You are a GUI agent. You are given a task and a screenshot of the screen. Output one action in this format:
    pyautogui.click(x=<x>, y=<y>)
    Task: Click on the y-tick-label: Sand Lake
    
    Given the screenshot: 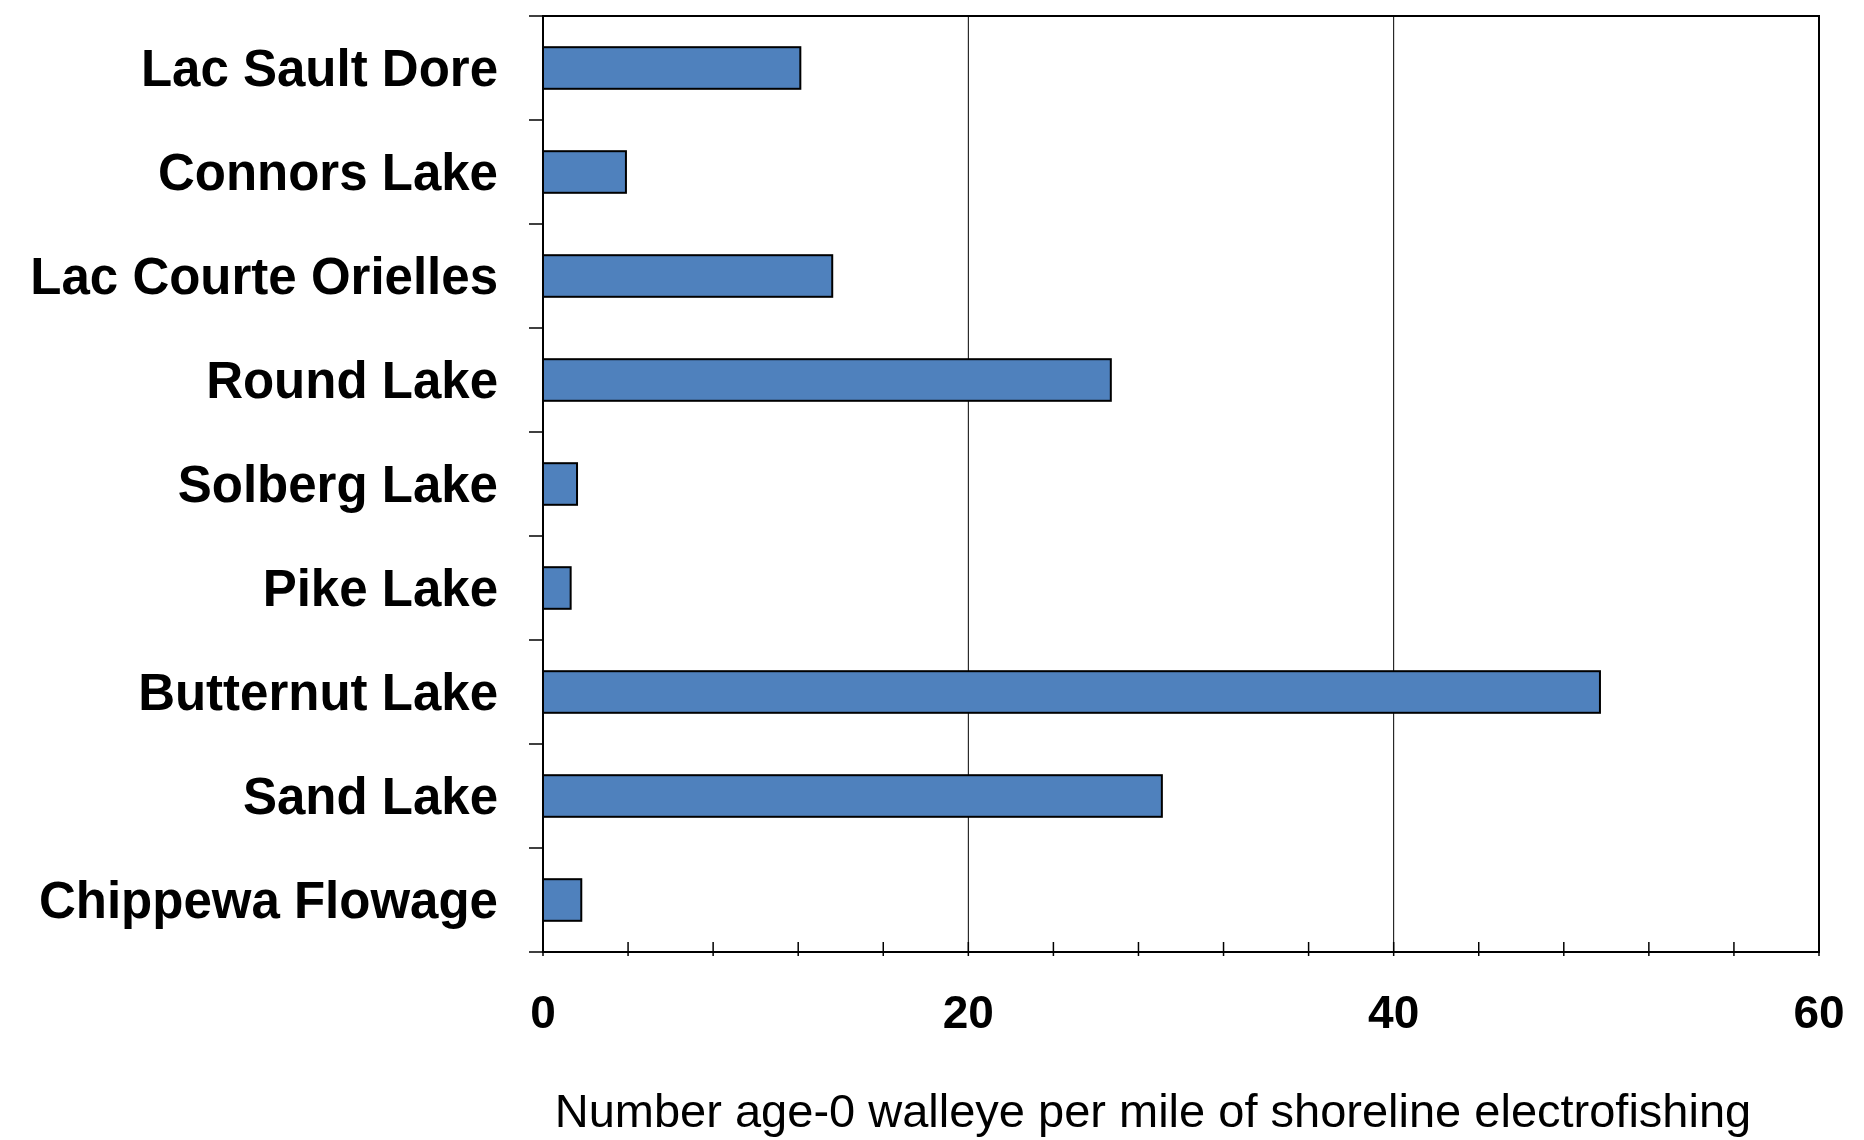 What is the action you would take?
    pyautogui.click(x=370, y=796)
    